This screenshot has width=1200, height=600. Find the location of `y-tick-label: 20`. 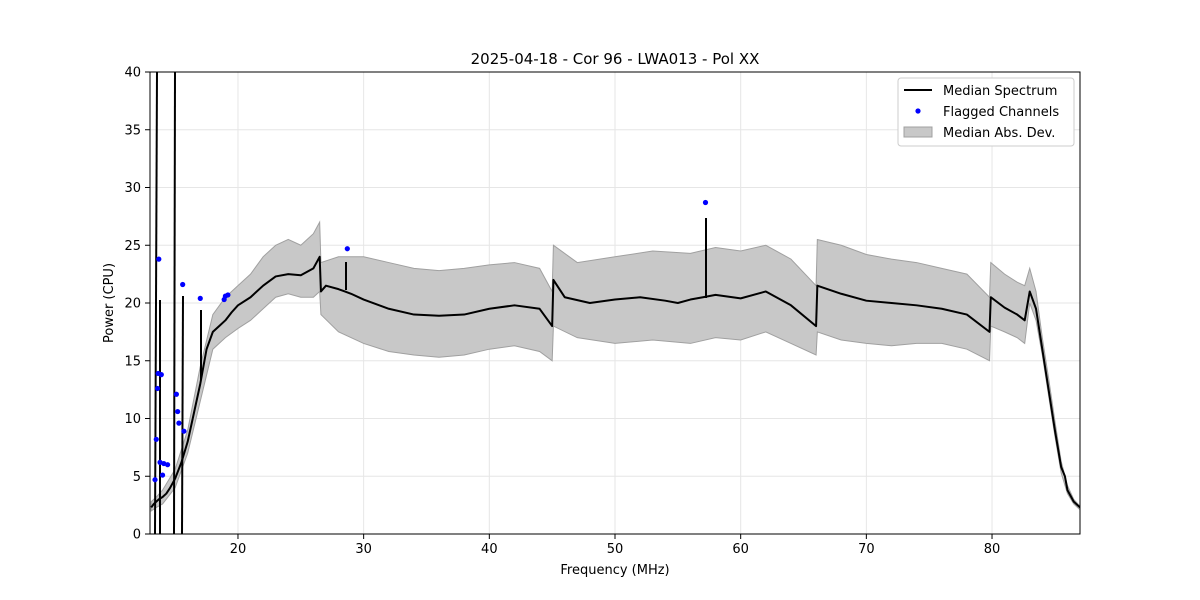

y-tick-label: 20 is located at coordinates (132, 304).